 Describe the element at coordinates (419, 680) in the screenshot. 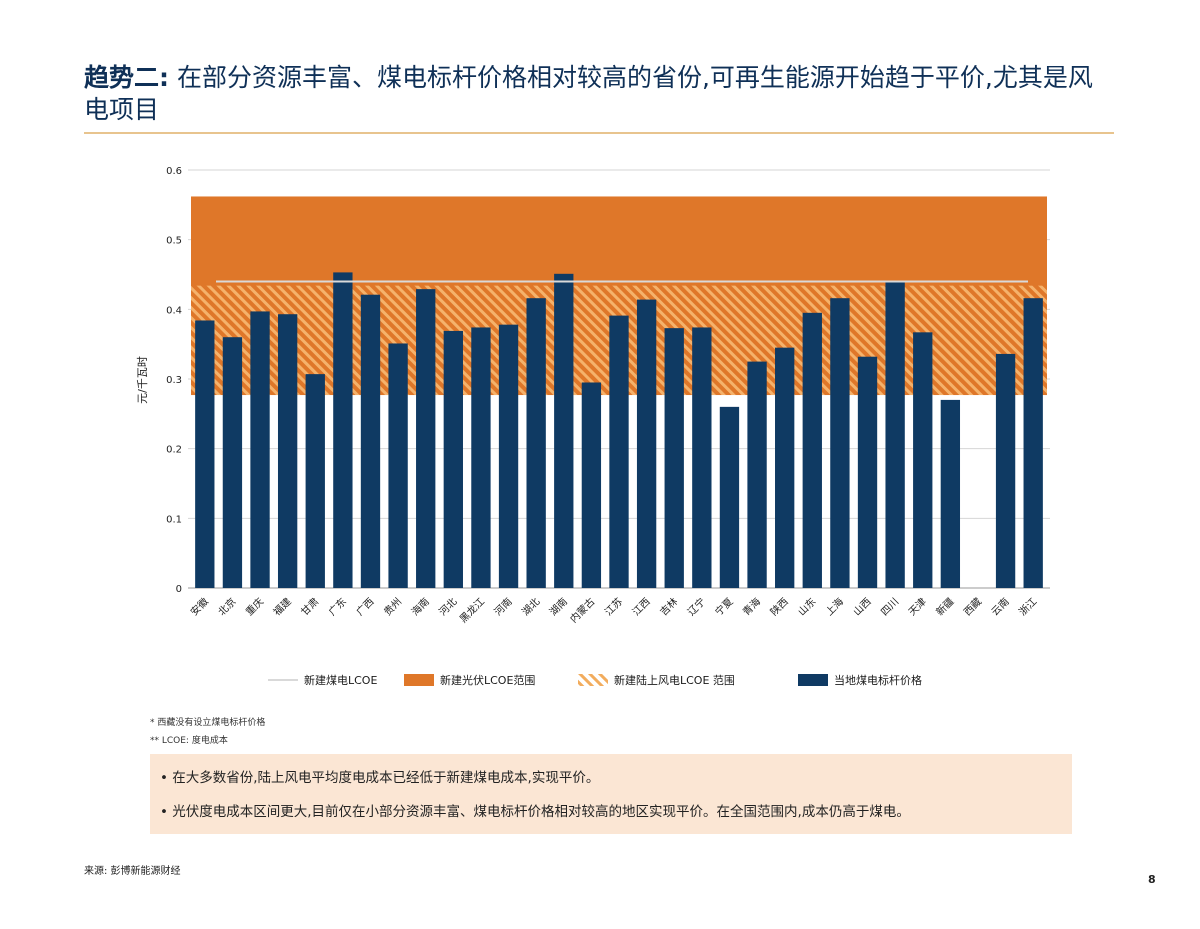

I see `legend-swatch-solar` at that location.